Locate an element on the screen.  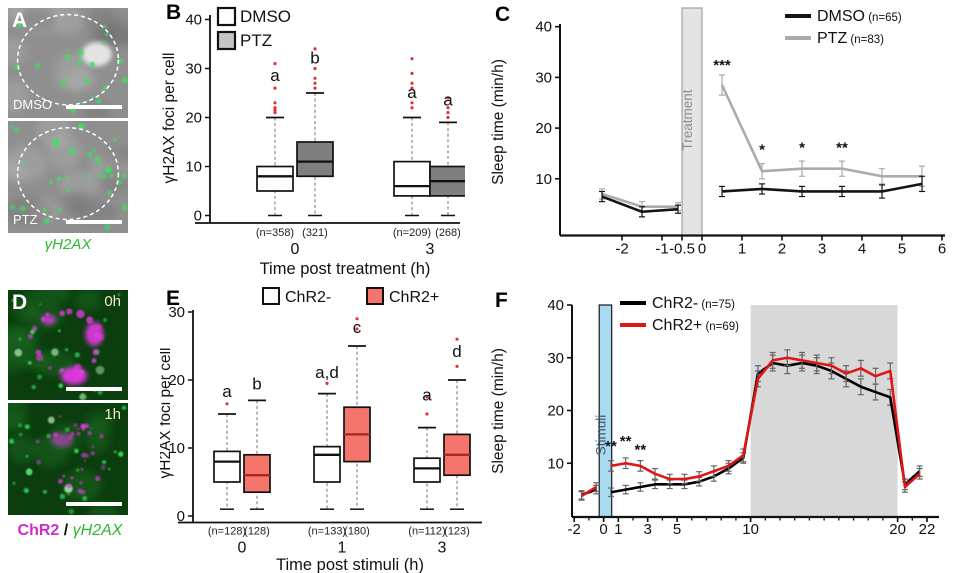
series-PTZ is located at coordinates (821, 131).